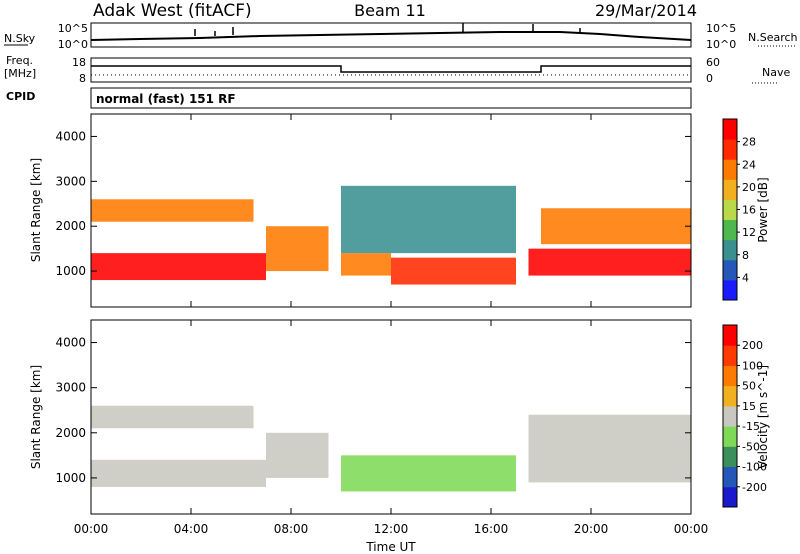  I want to click on noise-right-tick-bottom: 10^0, so click(721, 44).